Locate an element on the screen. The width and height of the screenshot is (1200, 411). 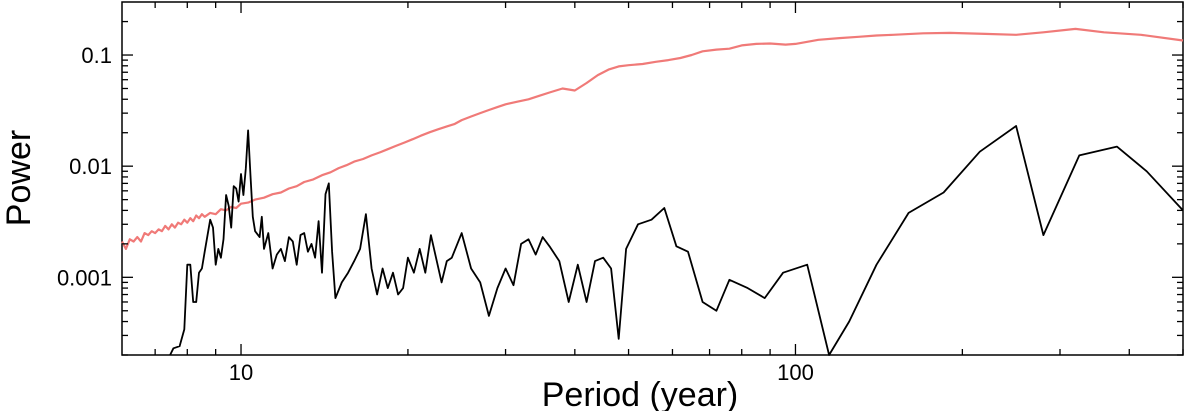
x-tick-label: 100 is located at coordinates (795, 372).